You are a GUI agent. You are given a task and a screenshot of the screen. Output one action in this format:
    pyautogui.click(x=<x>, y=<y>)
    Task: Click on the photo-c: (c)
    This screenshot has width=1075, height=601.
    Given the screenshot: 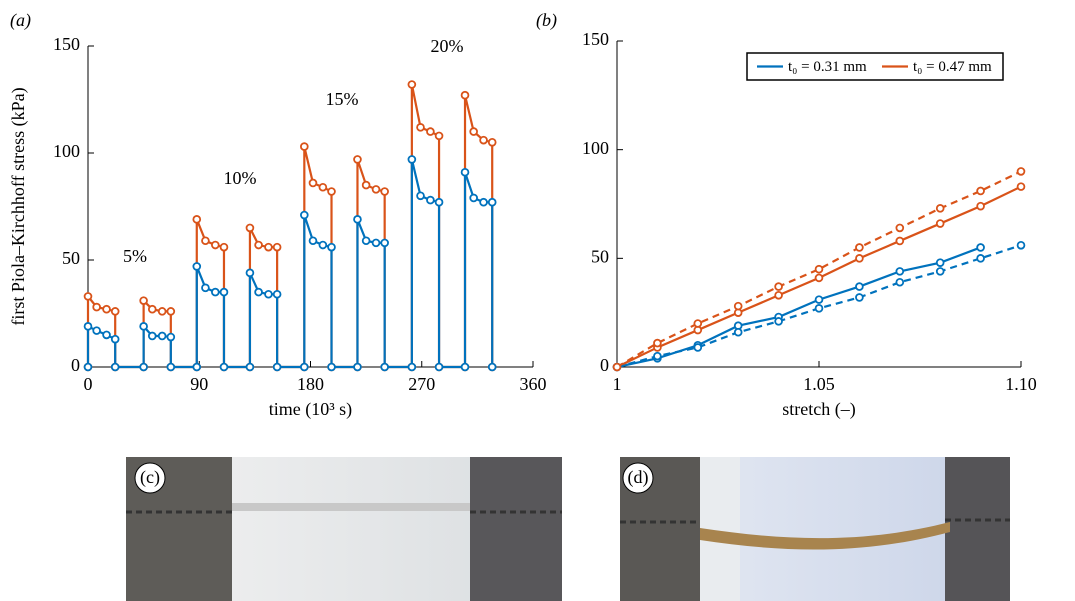 What is the action you would take?
    pyautogui.click(x=344, y=529)
    